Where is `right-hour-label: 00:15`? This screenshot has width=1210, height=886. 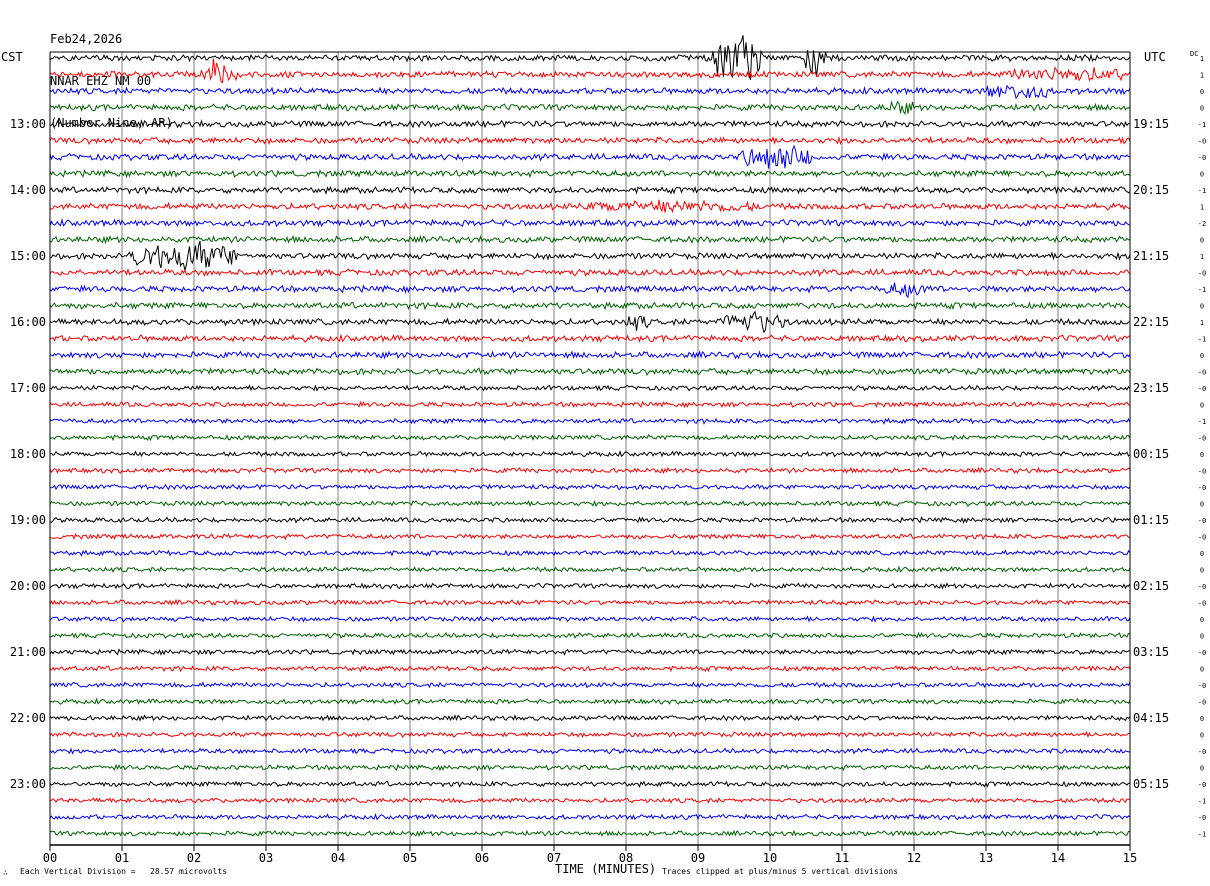
right-hour-label: 00:15 is located at coordinates (1151, 454).